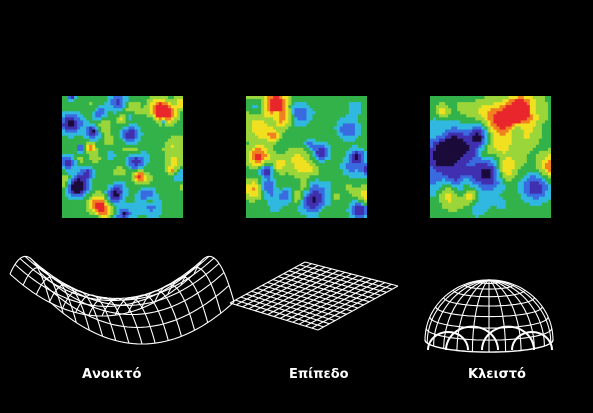  What do you see at coordinates (489, 316) in the screenshot?
I see `sphere-dome-wireframe` at bounding box center [489, 316].